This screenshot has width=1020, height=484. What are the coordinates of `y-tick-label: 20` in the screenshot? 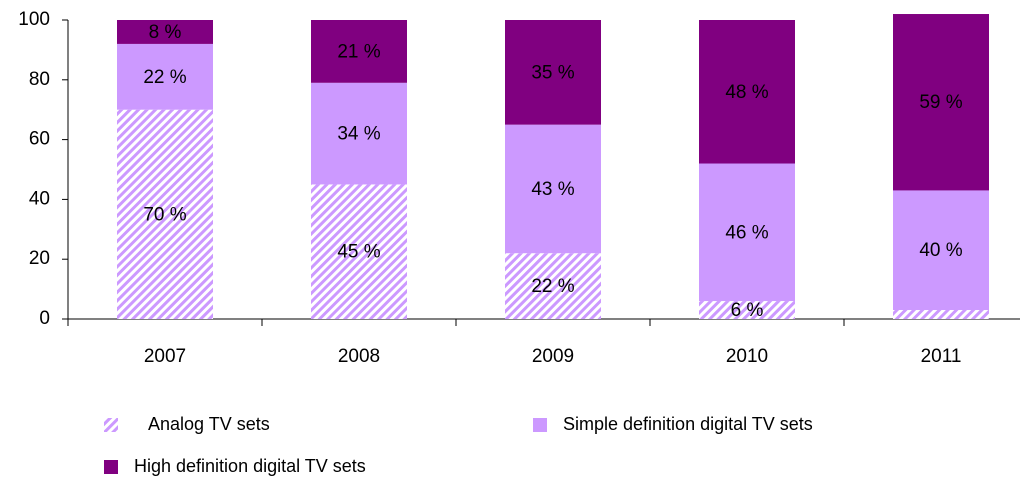 It's located at (39, 258).